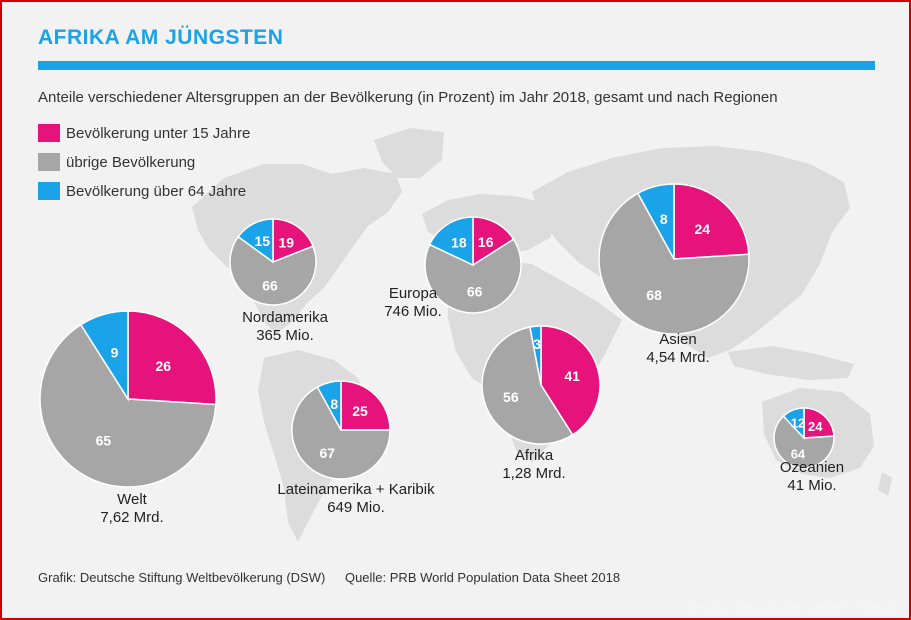  What do you see at coordinates (334, 404) in the screenshot?
I see `data-label-lateinamerika-karibik-over64: 8` at bounding box center [334, 404].